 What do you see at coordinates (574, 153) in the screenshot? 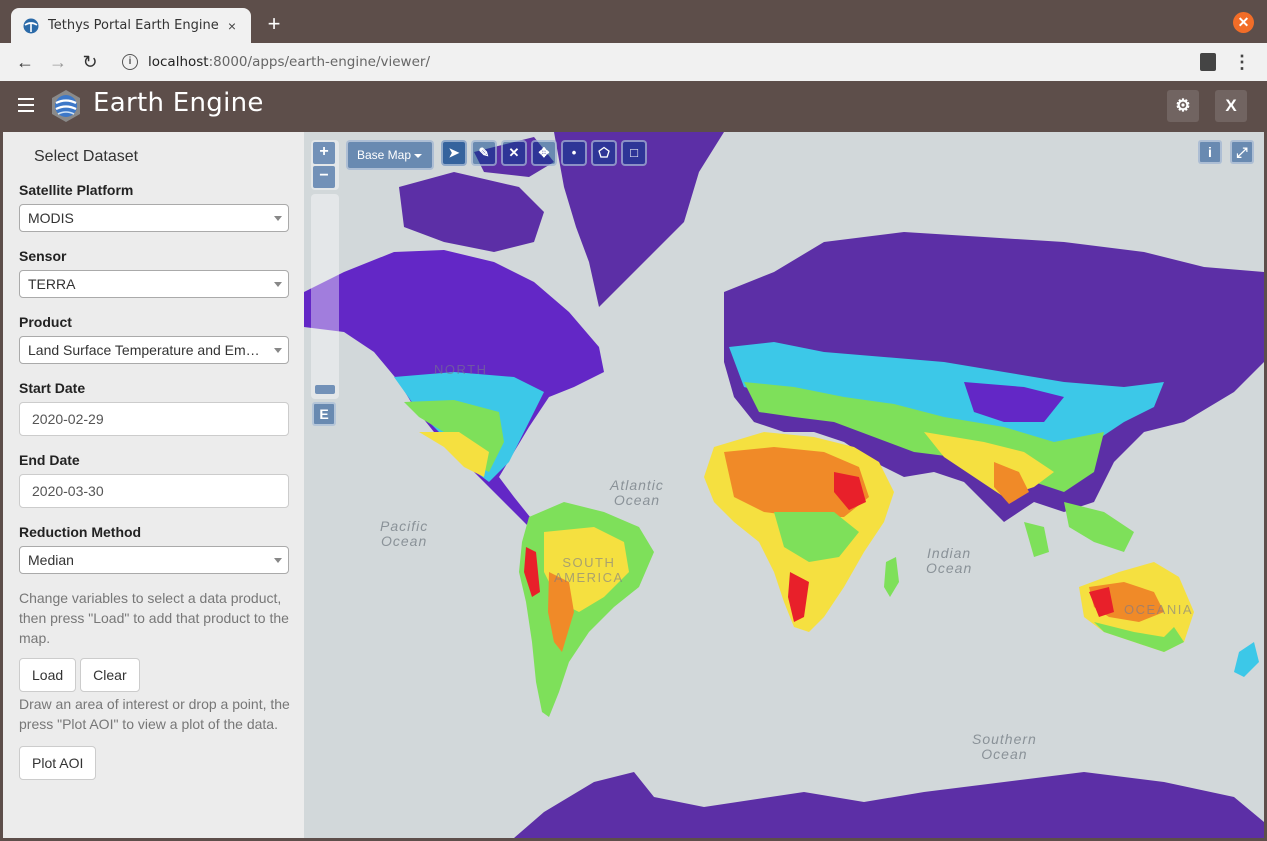
I see `draw-point-tool-icon: •` at bounding box center [574, 153].